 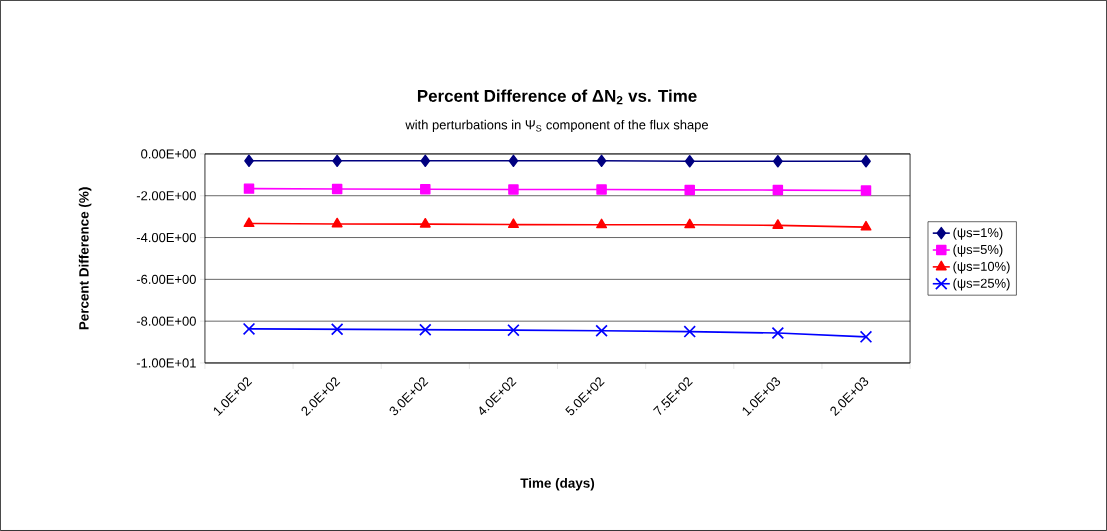 I want to click on chart-subtitle: with perturbations in Ψ$_{S}$ component of the flux shape, so click(x=557, y=125).